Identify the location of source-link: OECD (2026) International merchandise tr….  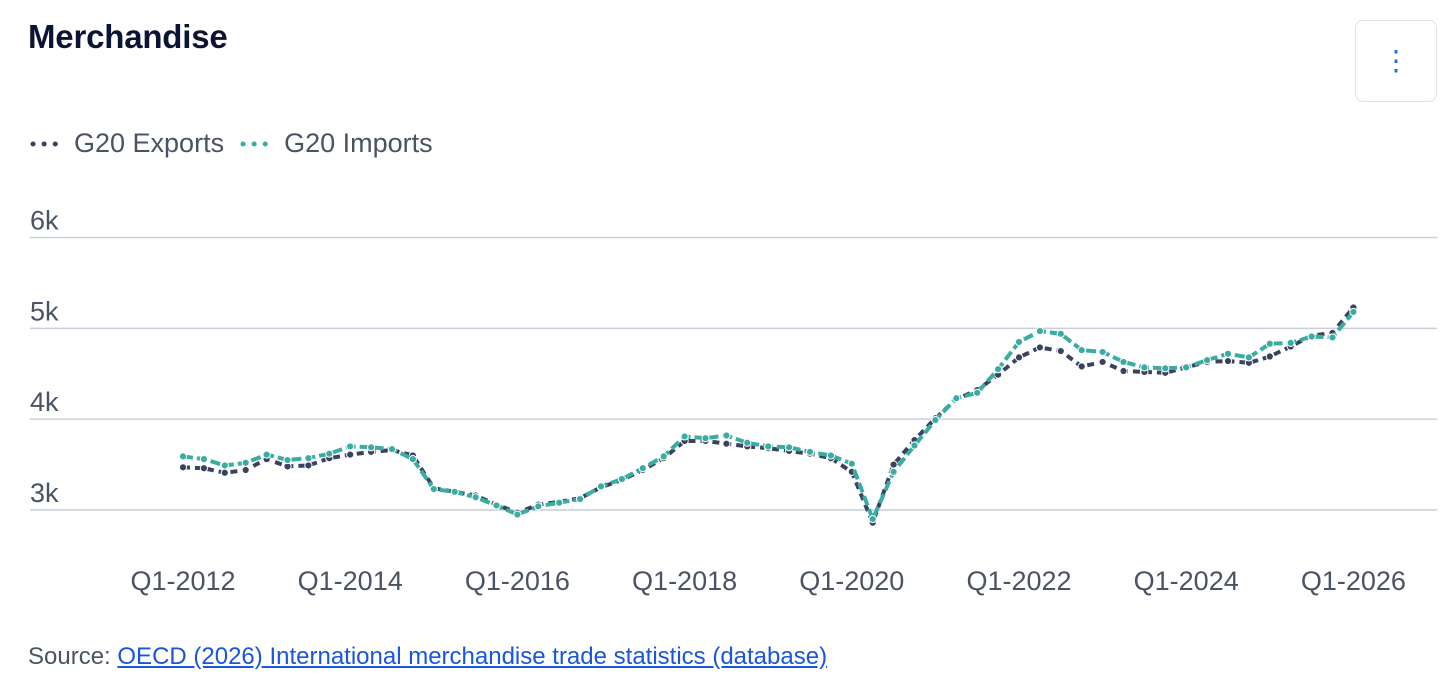
(472, 656).